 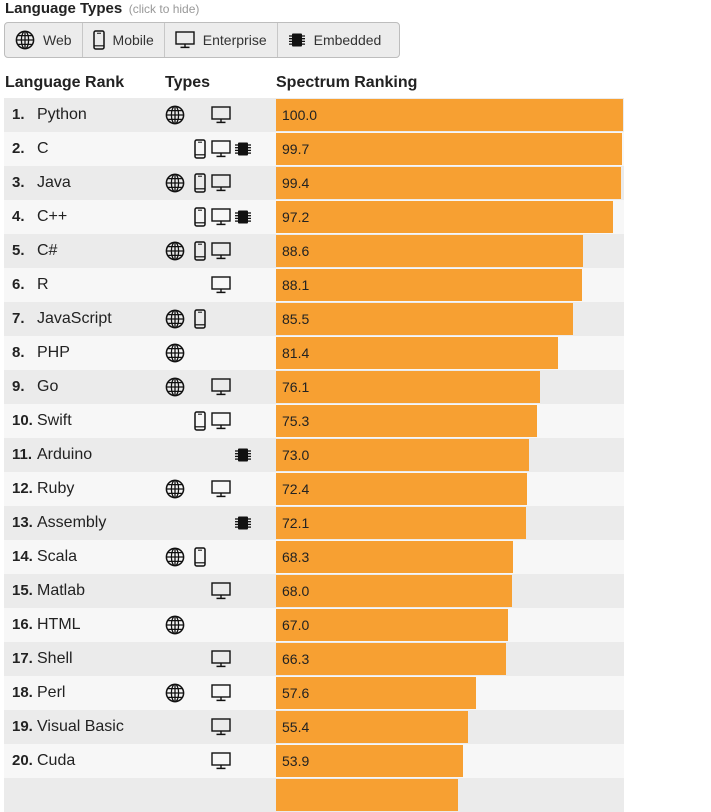 What do you see at coordinates (314, 455) in the screenshot?
I see `table-row: 11. Arduino 73.0` at bounding box center [314, 455].